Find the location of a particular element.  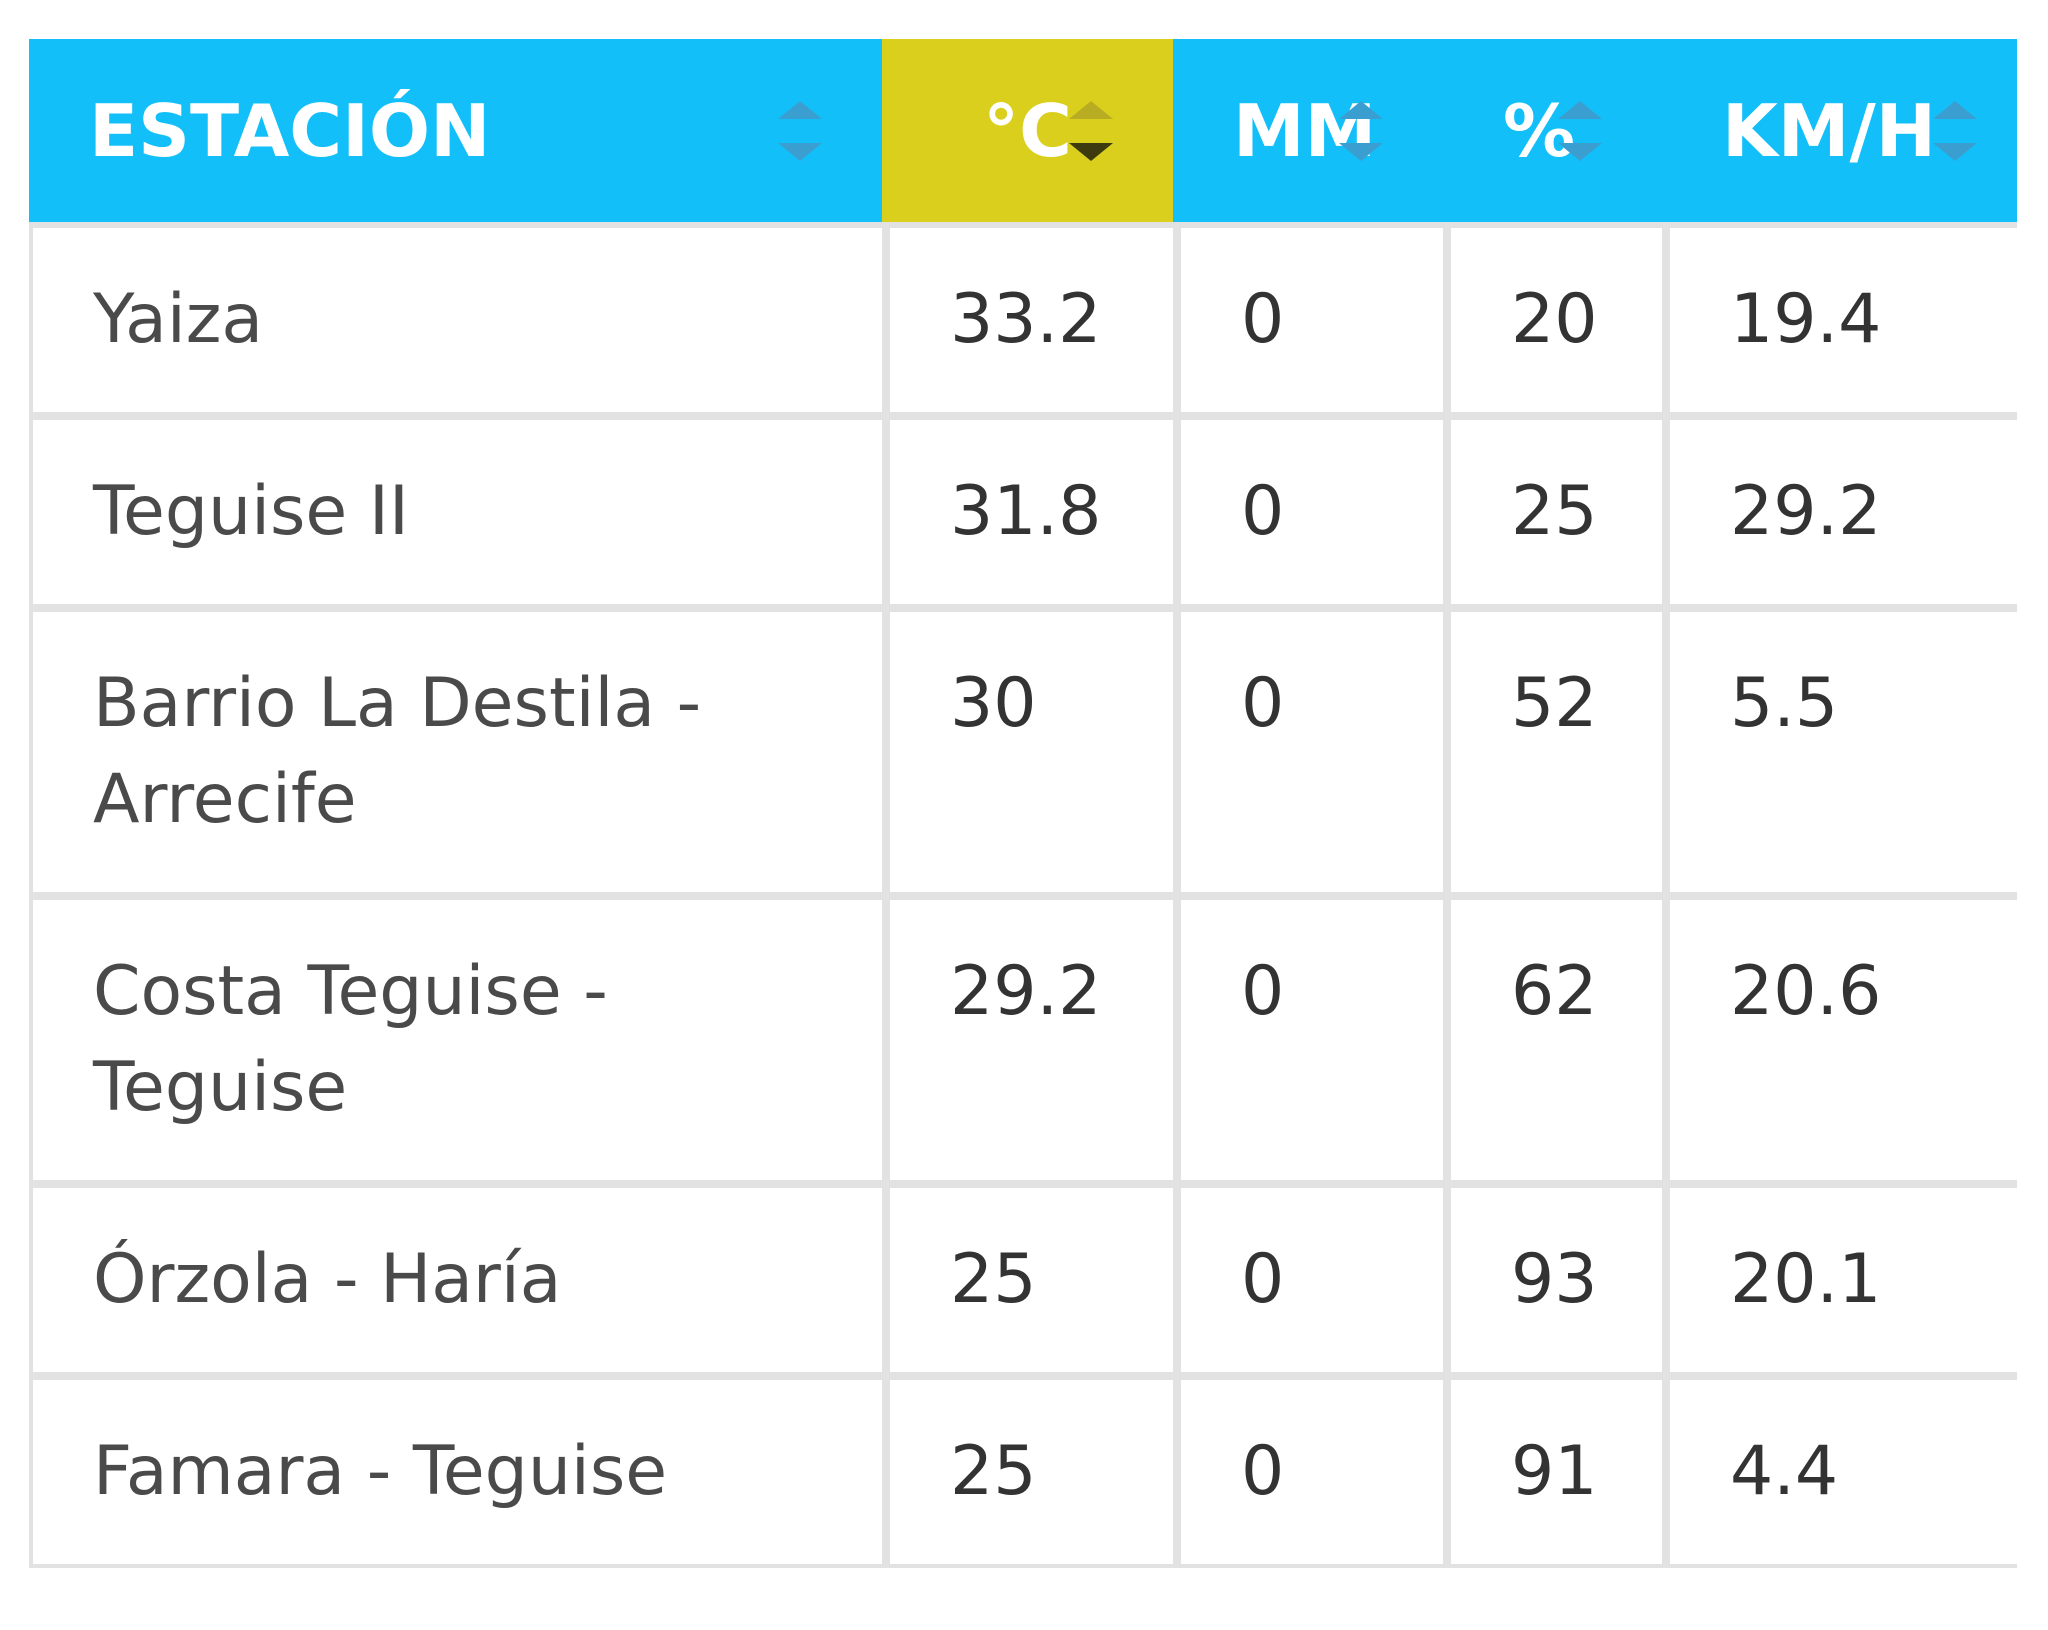

station-cell: Teguise II is located at coordinates (457, 512).